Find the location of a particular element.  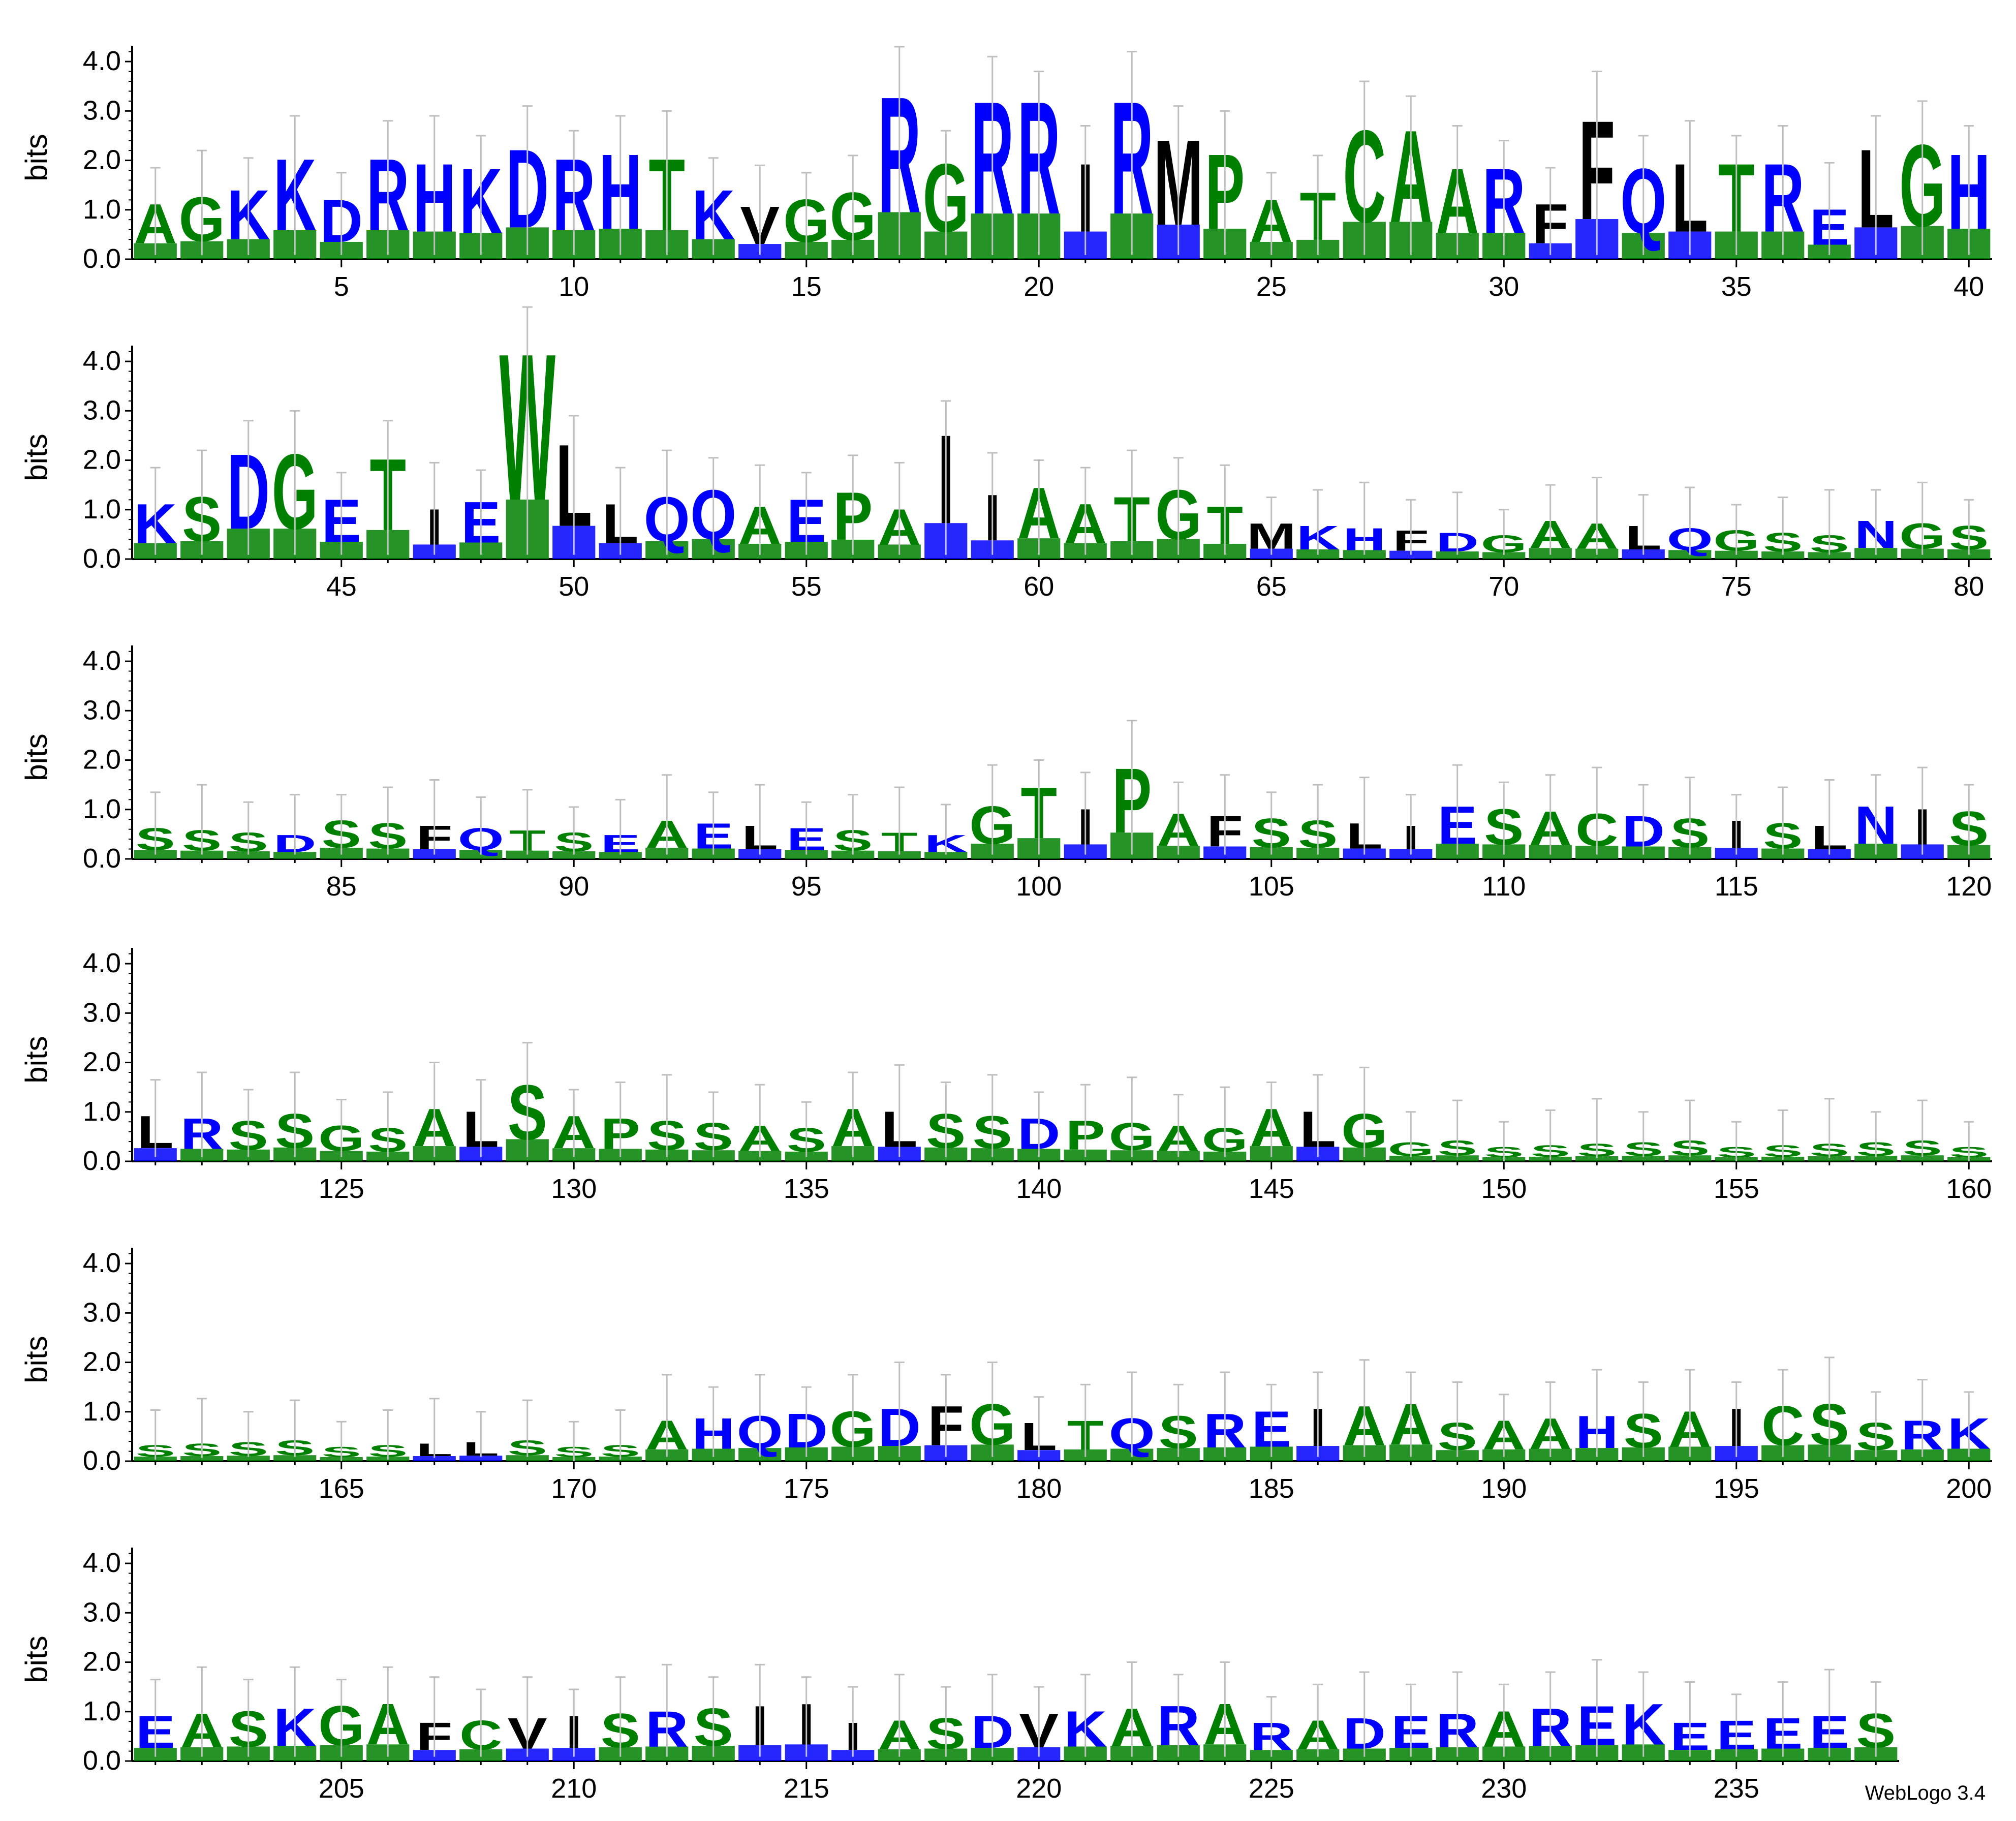

x-tick-label: 15 is located at coordinates (806, 286).